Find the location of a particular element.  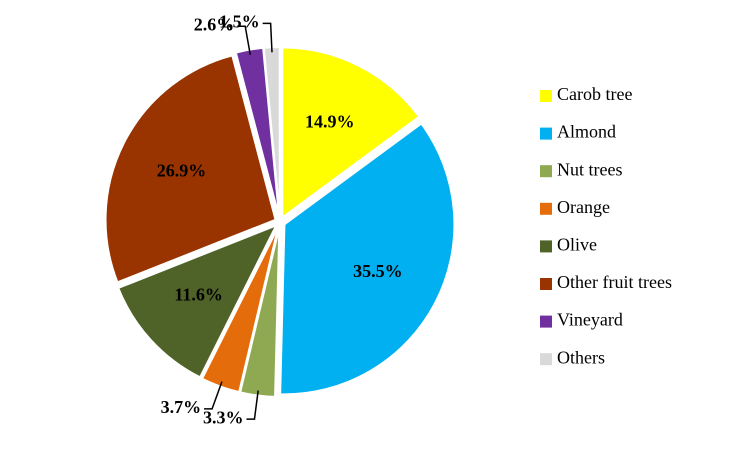

value-label: 2.6% is located at coordinates (214, 24).